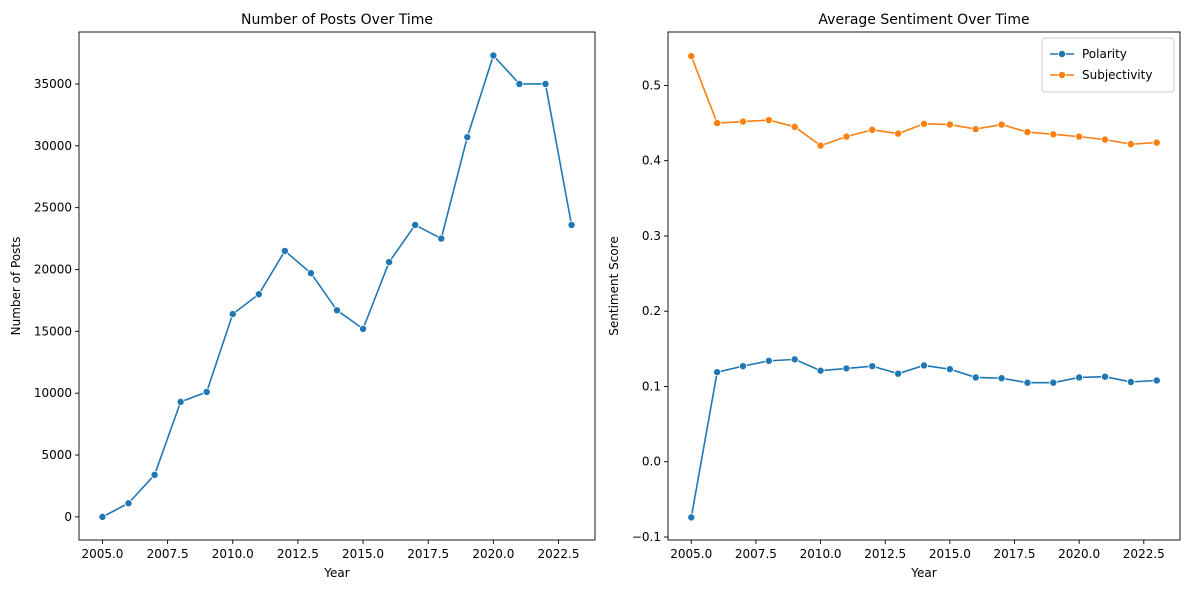 The height and width of the screenshot is (590, 1189). I want to click on y-tick-label: 15000, so click(53, 331).